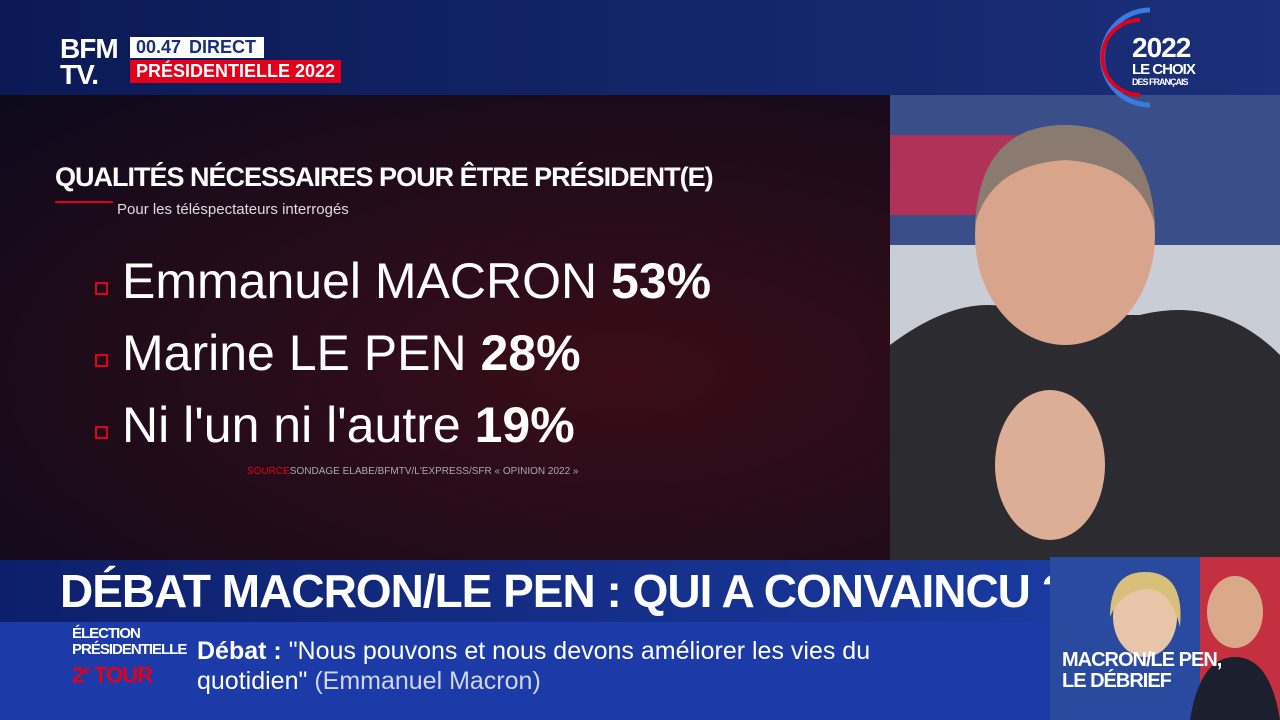 This screenshot has width=1280, height=720. I want to click on poll-item: Marine LE PEN 28%, so click(403, 353).